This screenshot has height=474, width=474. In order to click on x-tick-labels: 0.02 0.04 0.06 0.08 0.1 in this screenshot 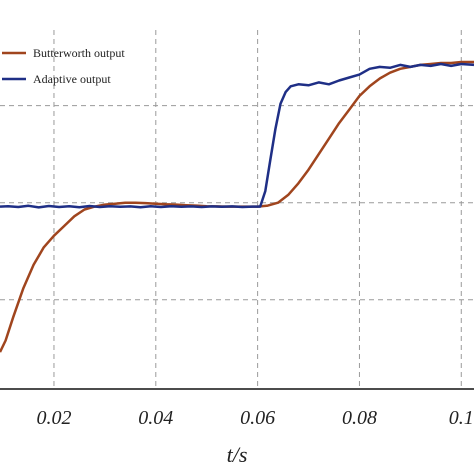, I will do `click(254, 418)`.